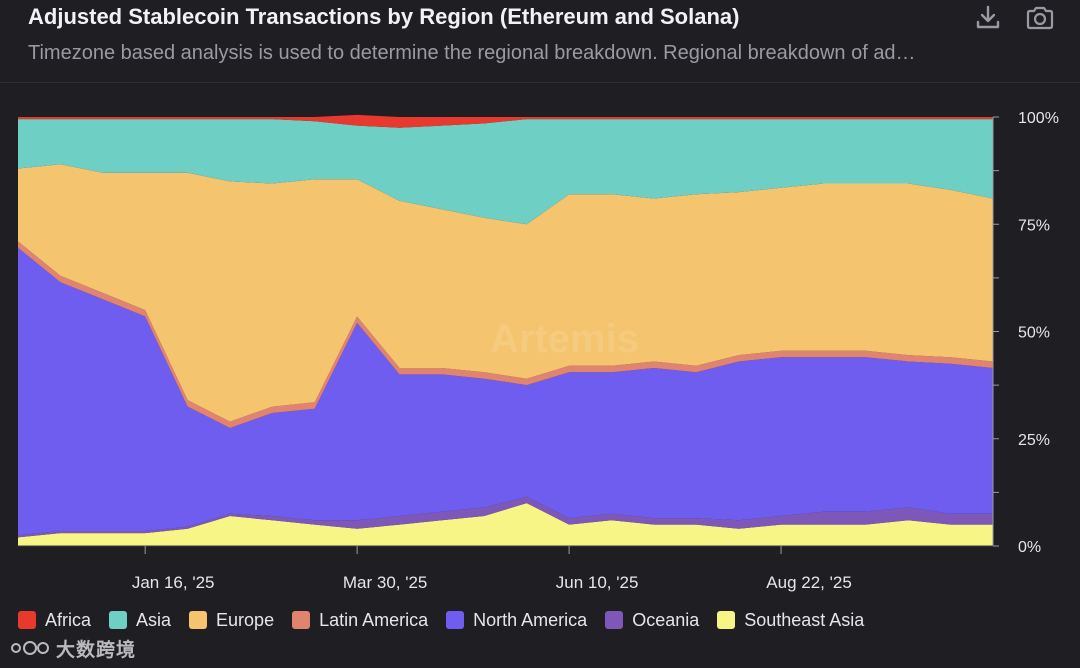 The height and width of the screenshot is (668, 1080). What do you see at coordinates (666, 619) in the screenshot?
I see `legend-label: Oceania` at bounding box center [666, 619].